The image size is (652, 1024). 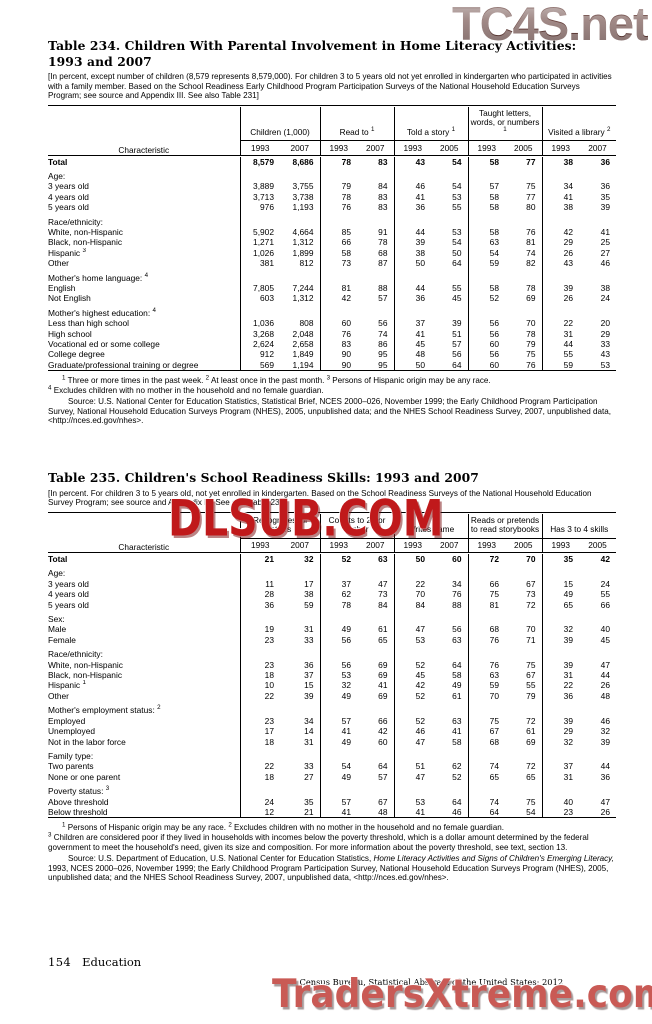 I want to click on header-group-1: Counts to 20 or higher, so click(x=356, y=525).